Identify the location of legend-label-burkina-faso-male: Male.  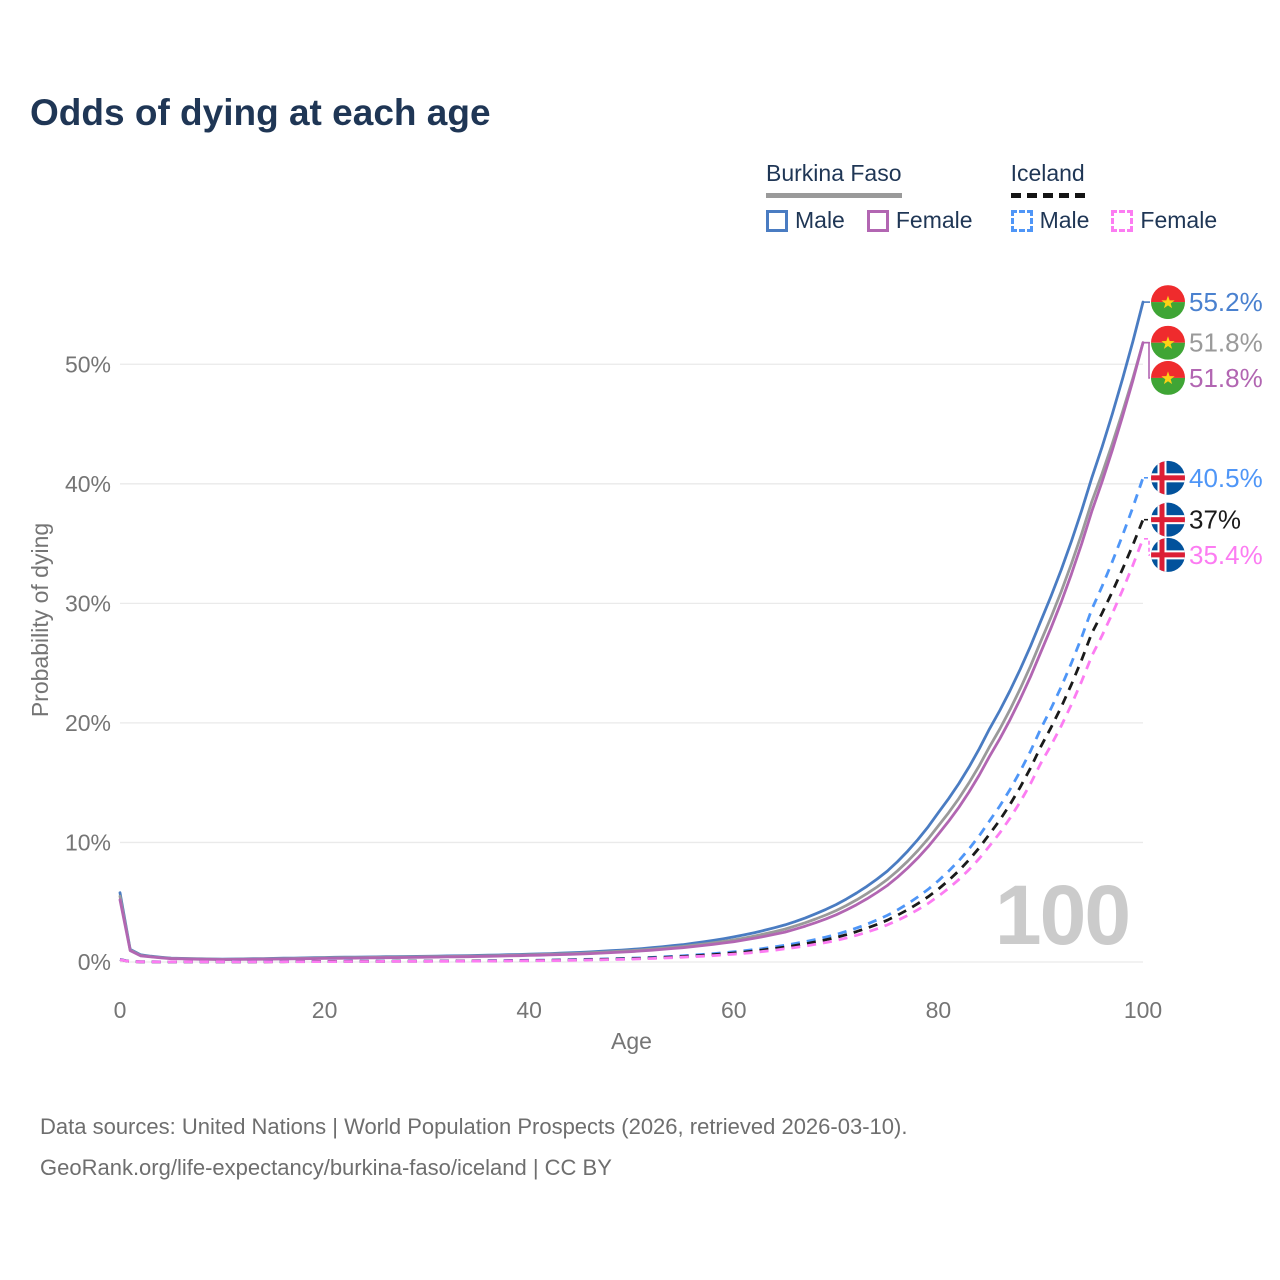
(820, 220).